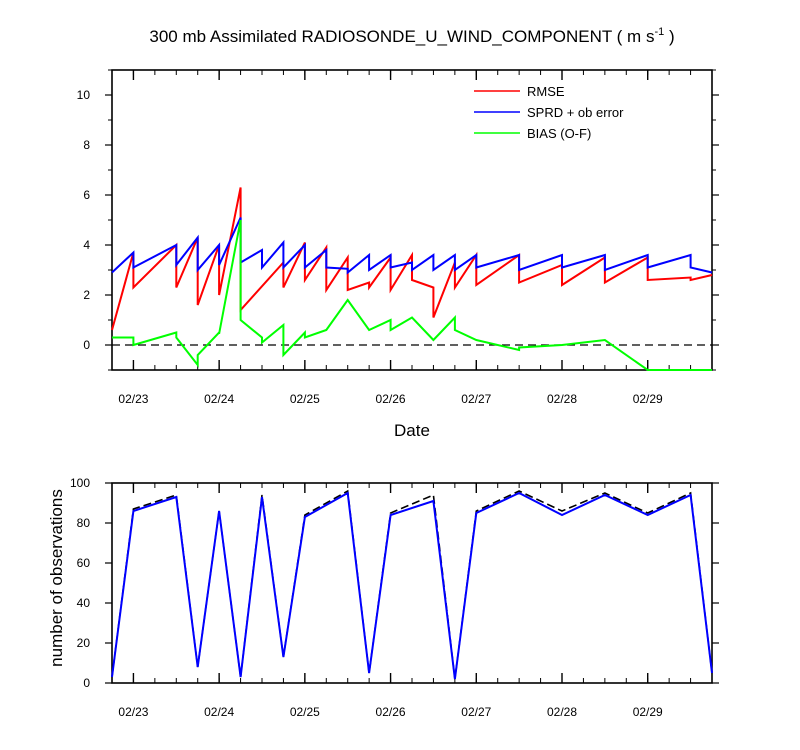  Describe the element at coordinates (219, 399) in the screenshot. I see `top-x-tick-label: 02/24` at that location.